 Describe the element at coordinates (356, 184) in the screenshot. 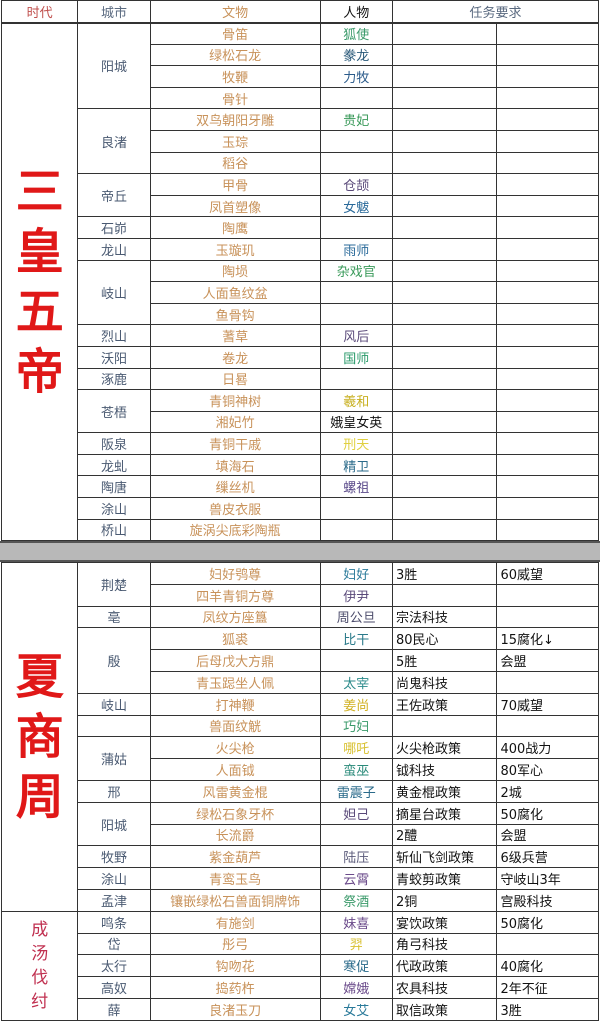

I see `person-cell: 仓颉` at that location.